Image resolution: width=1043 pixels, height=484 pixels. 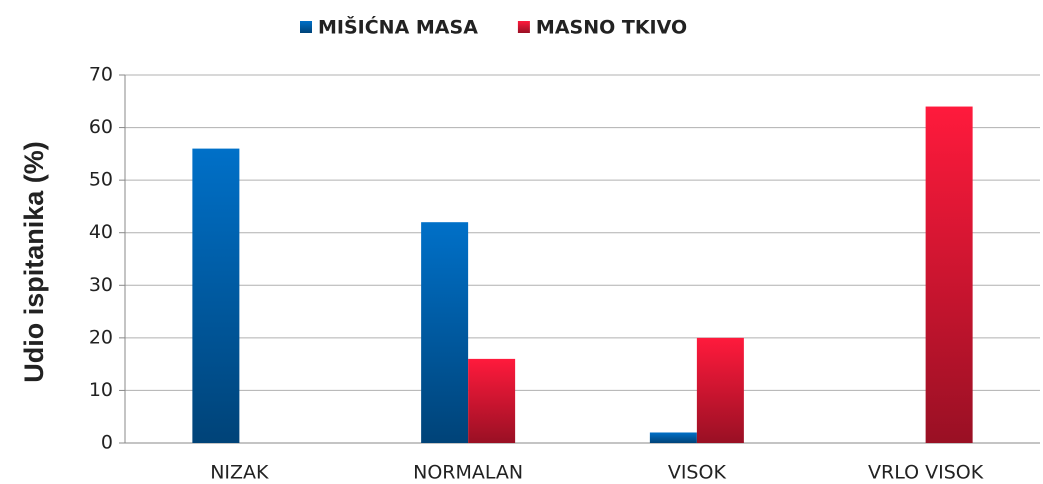 I want to click on y-tick-label: 30, so click(x=101, y=285).